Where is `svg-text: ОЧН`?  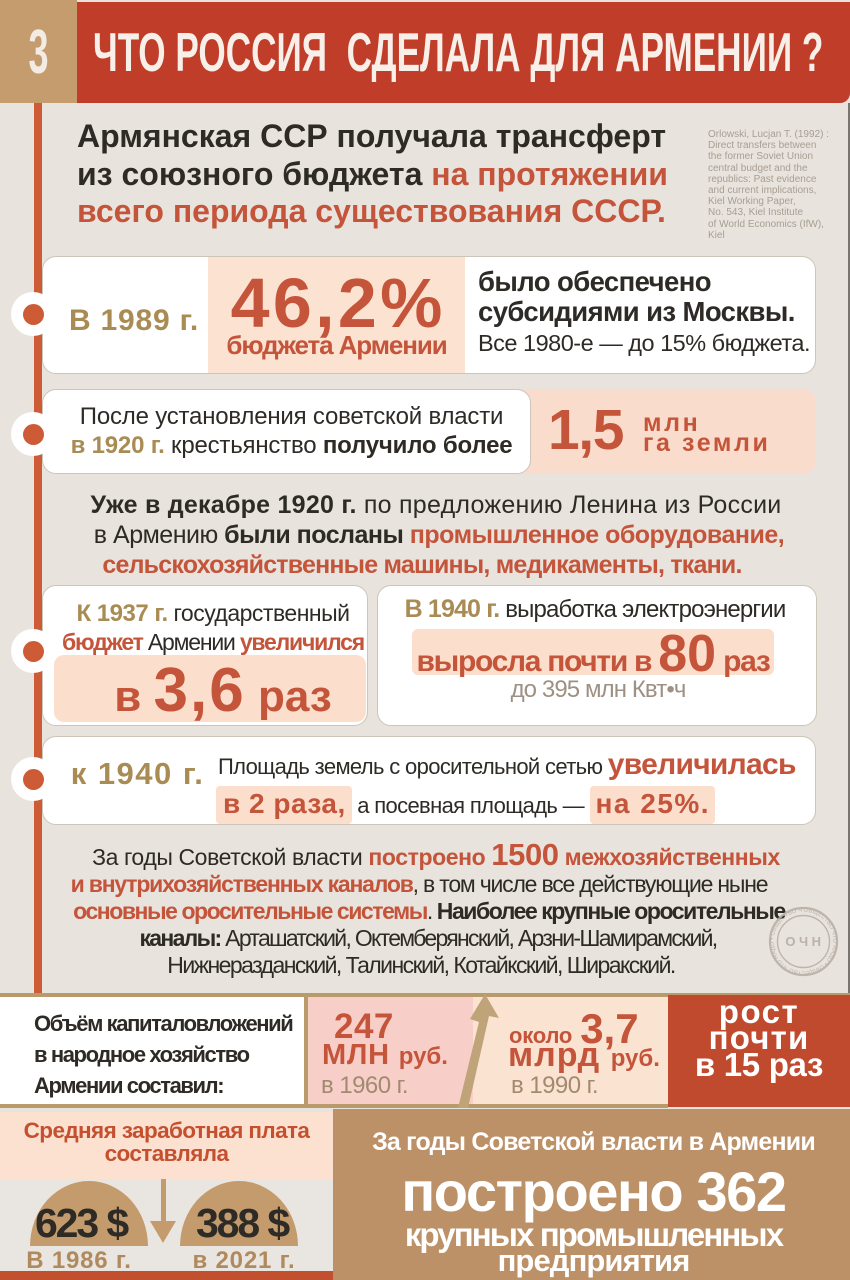 svg-text: ОЧН is located at coordinates (804, 941).